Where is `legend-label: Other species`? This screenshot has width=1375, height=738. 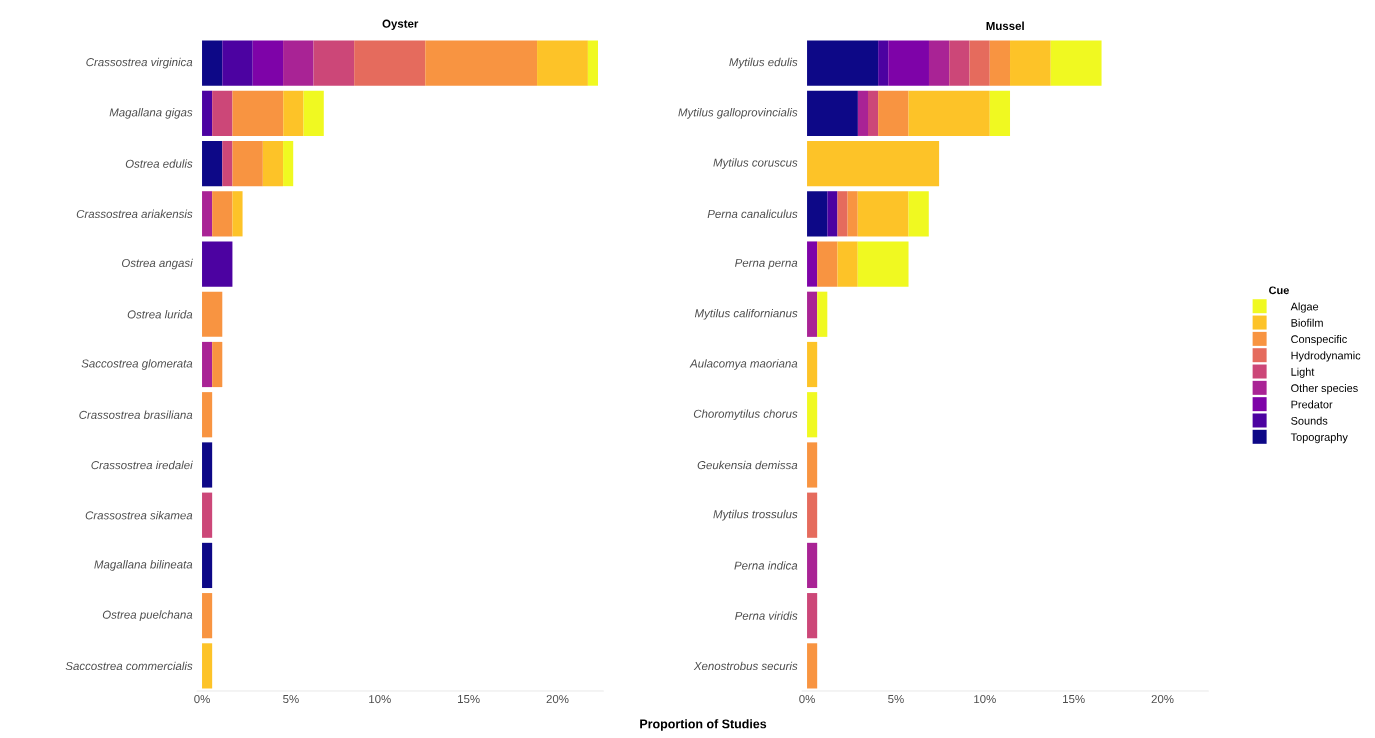 legend-label: Other species is located at coordinates (1324, 389).